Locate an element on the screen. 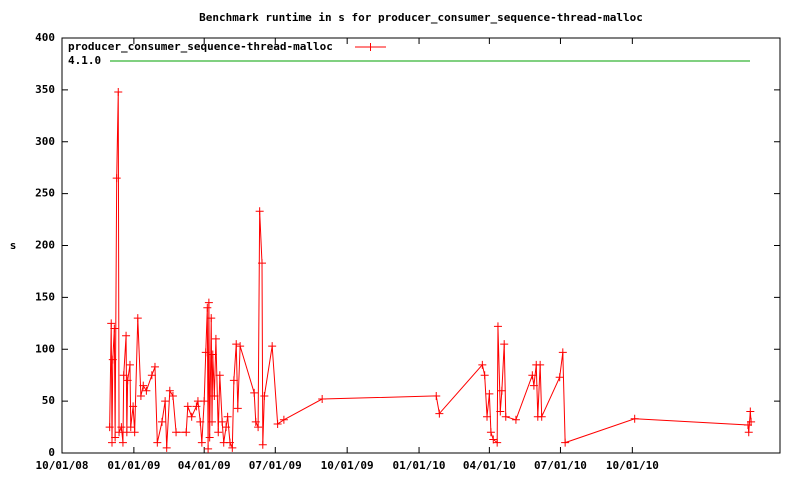 The image size is (800, 480). y-tick-label: 200 is located at coordinates (45, 245).